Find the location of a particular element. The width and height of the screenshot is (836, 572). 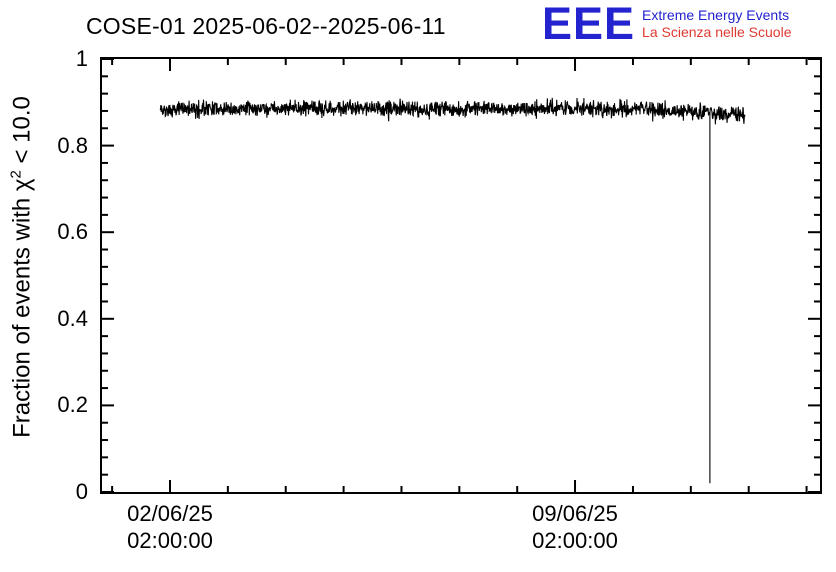

eee-logo-acronym: EEE is located at coordinates (589, 24).